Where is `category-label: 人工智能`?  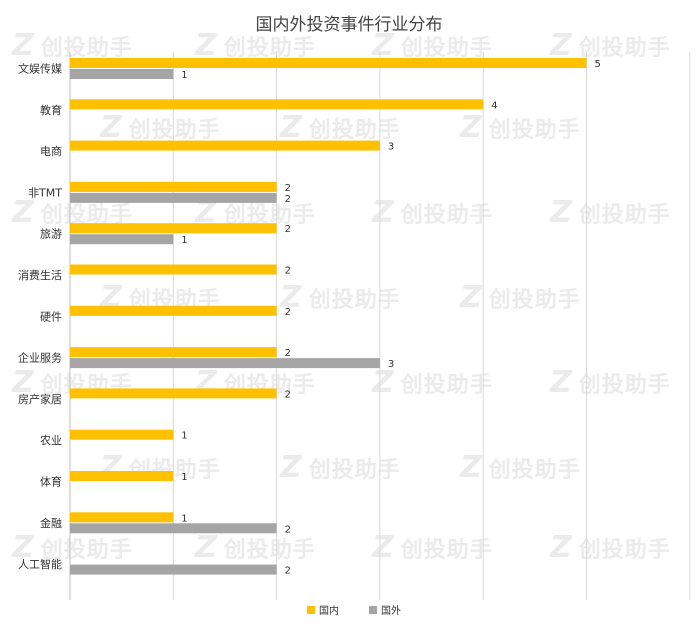 category-label: 人工智能 is located at coordinates (40, 564).